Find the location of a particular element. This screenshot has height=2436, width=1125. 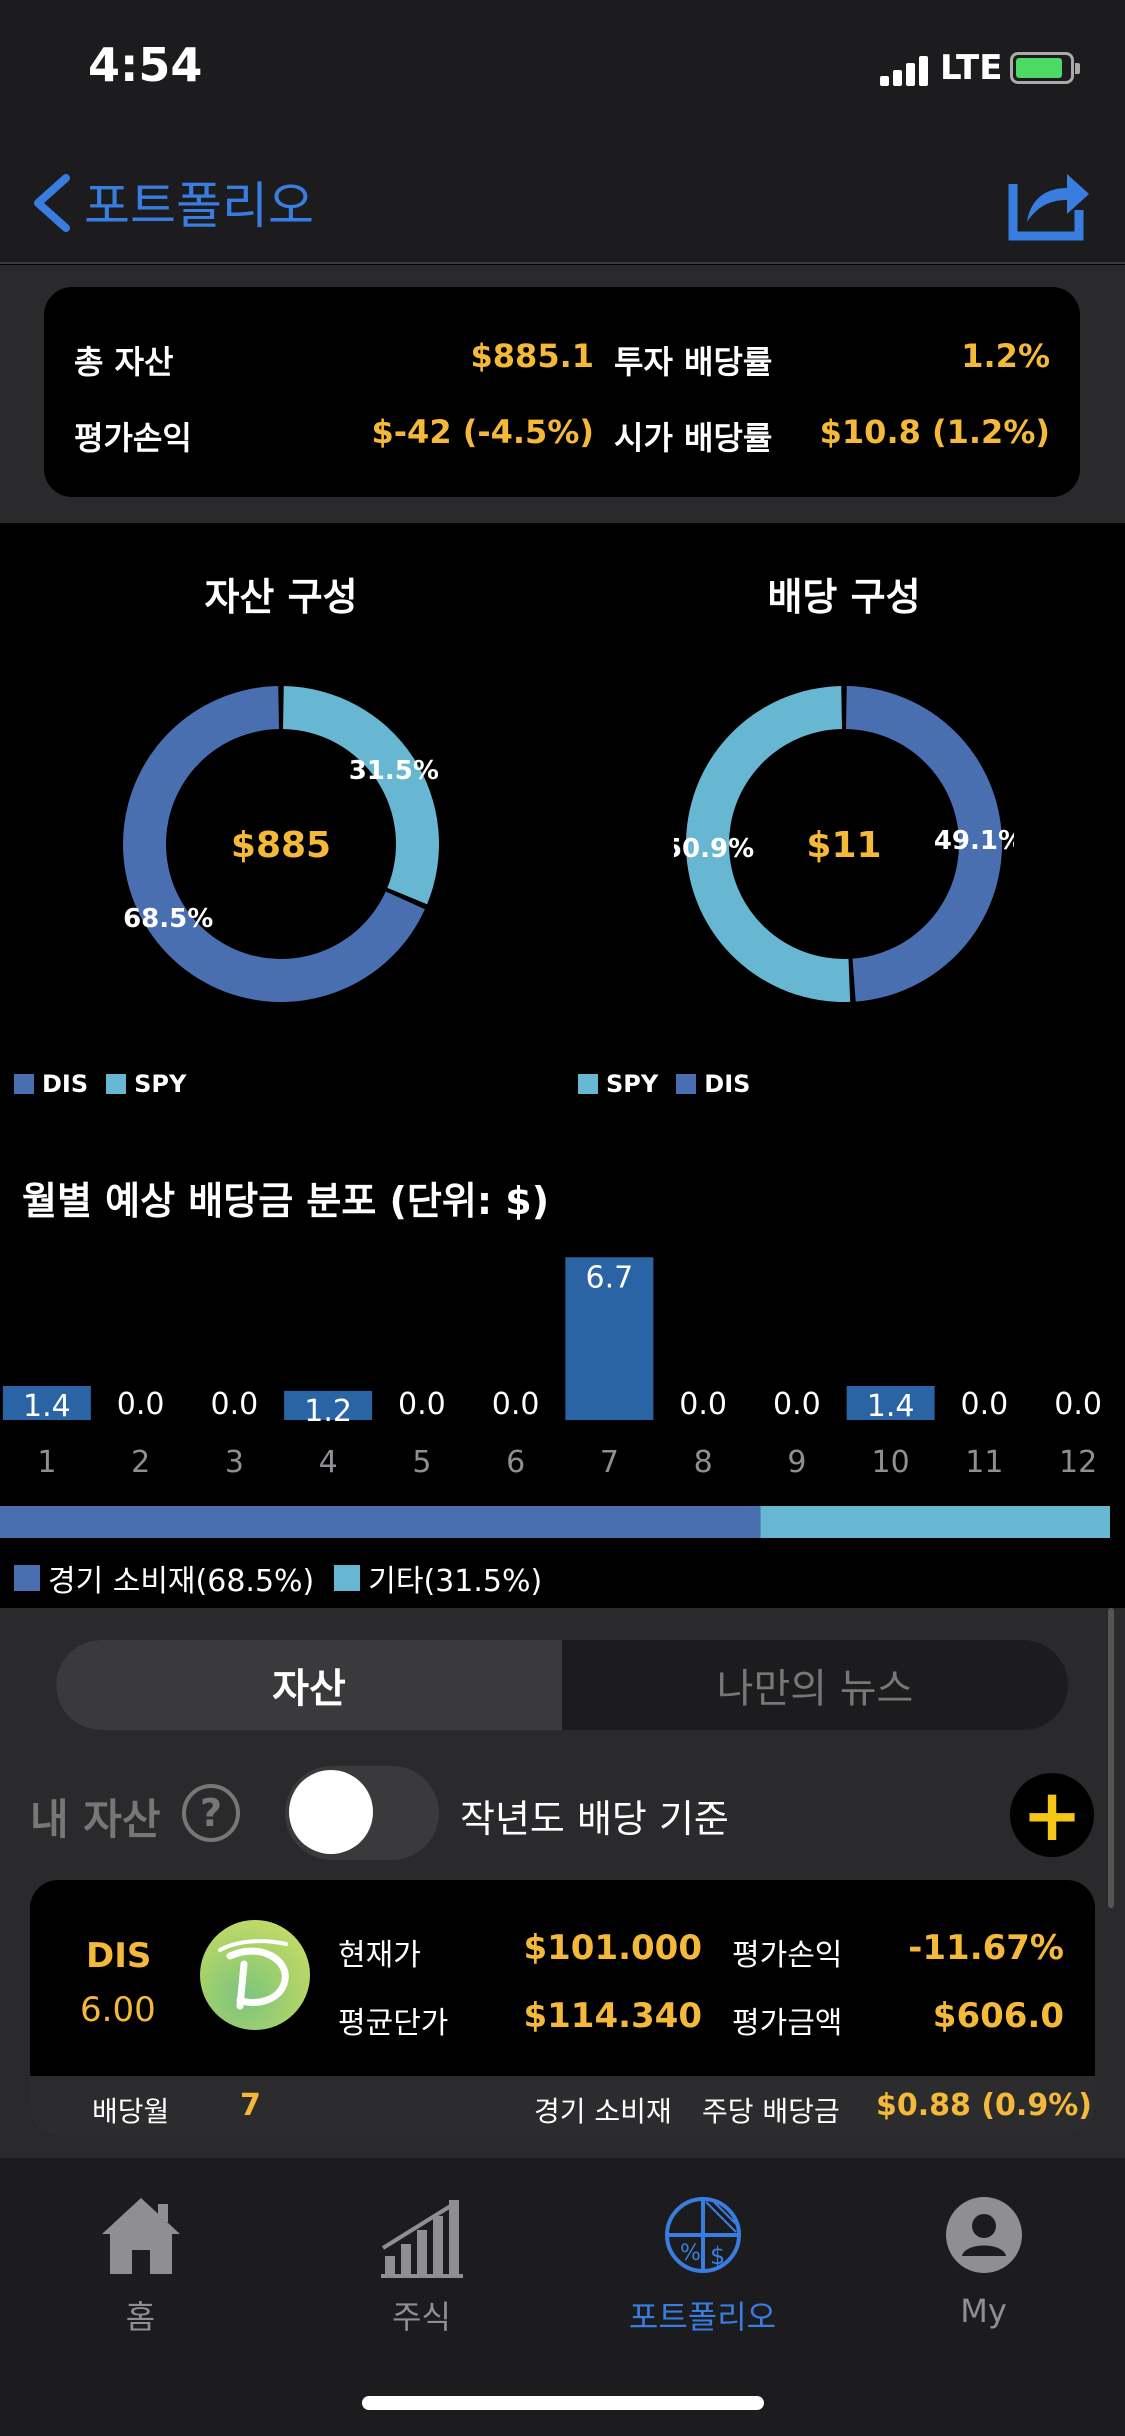

home-icon is located at coordinates (140, 2236).